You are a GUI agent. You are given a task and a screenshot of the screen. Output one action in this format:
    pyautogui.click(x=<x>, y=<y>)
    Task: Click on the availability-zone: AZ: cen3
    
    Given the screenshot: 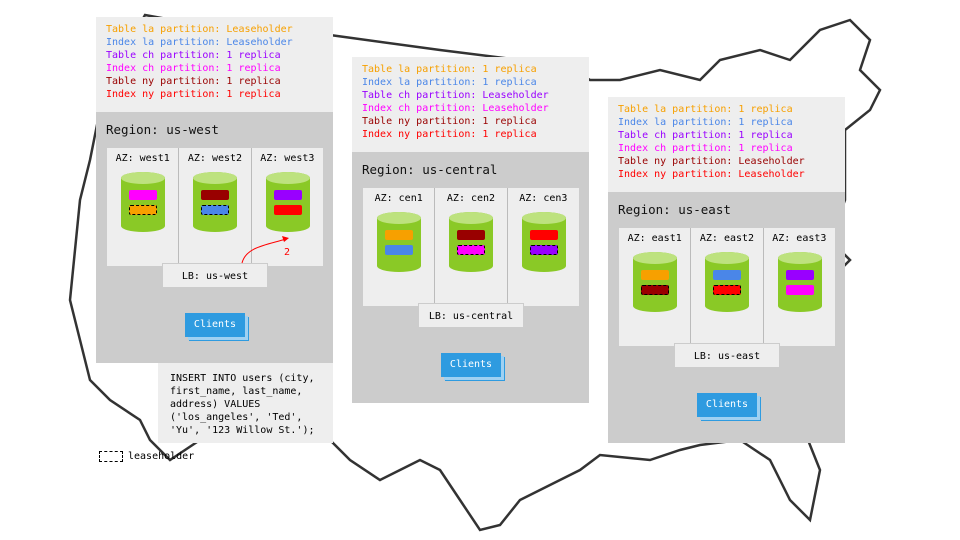 What is the action you would take?
    pyautogui.click(x=543, y=247)
    